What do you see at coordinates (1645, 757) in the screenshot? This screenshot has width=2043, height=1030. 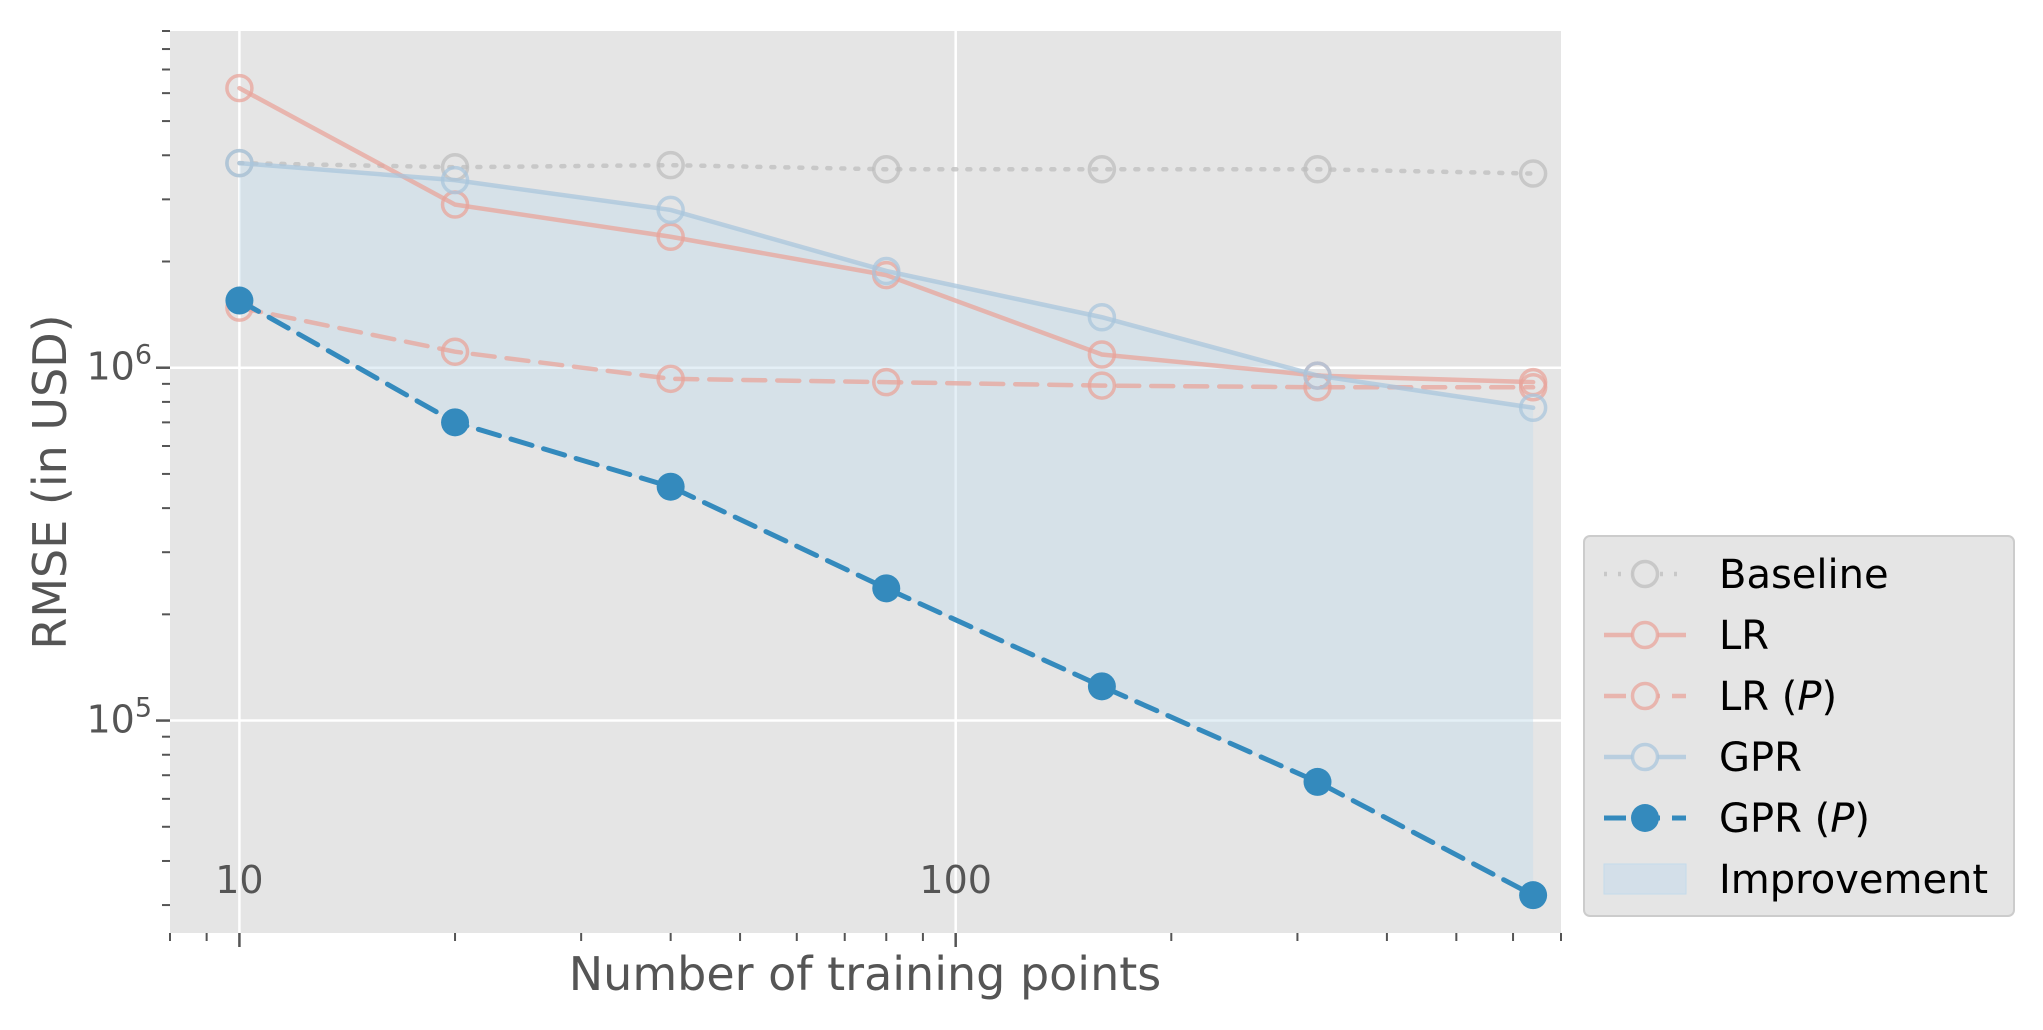 I see `legend-marker-gpr` at bounding box center [1645, 757].